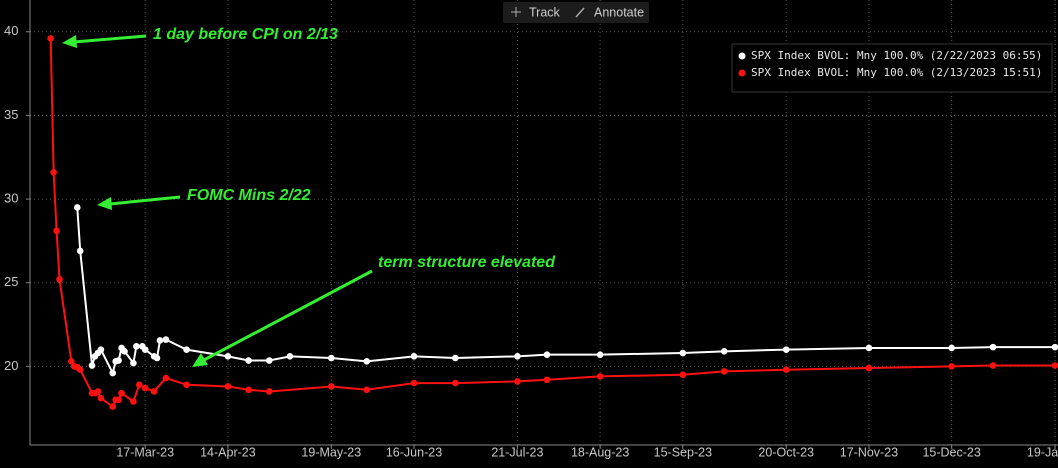 The height and width of the screenshot is (468, 1058). What do you see at coordinates (951, 452) in the screenshot?
I see `x-tick-label: 15-Dec-23` at bounding box center [951, 452].